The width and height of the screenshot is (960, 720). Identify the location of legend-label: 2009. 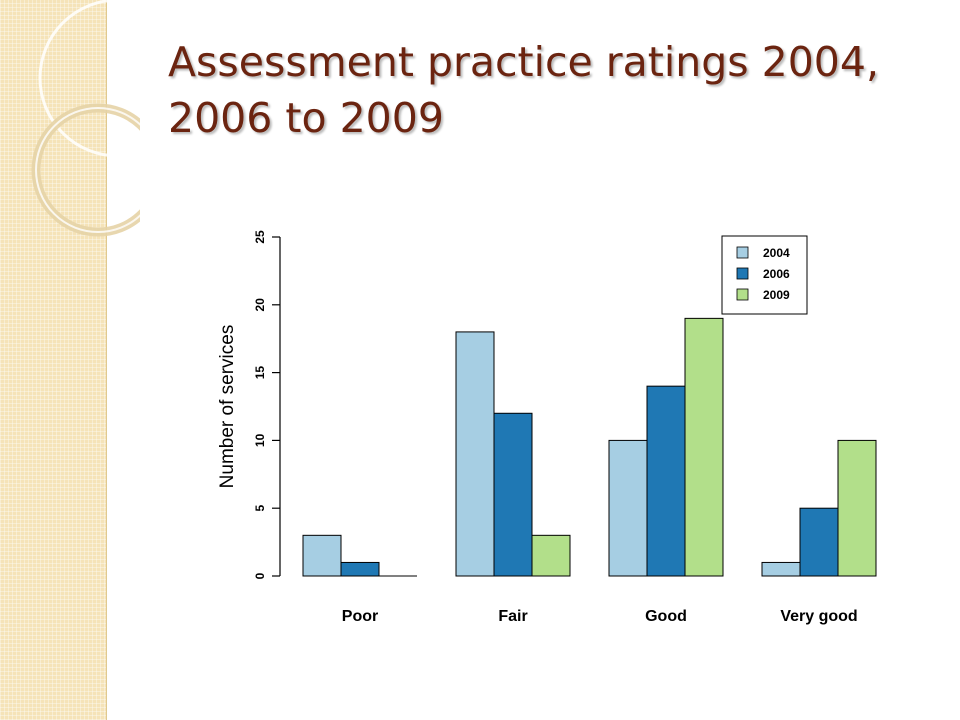
(776, 295).